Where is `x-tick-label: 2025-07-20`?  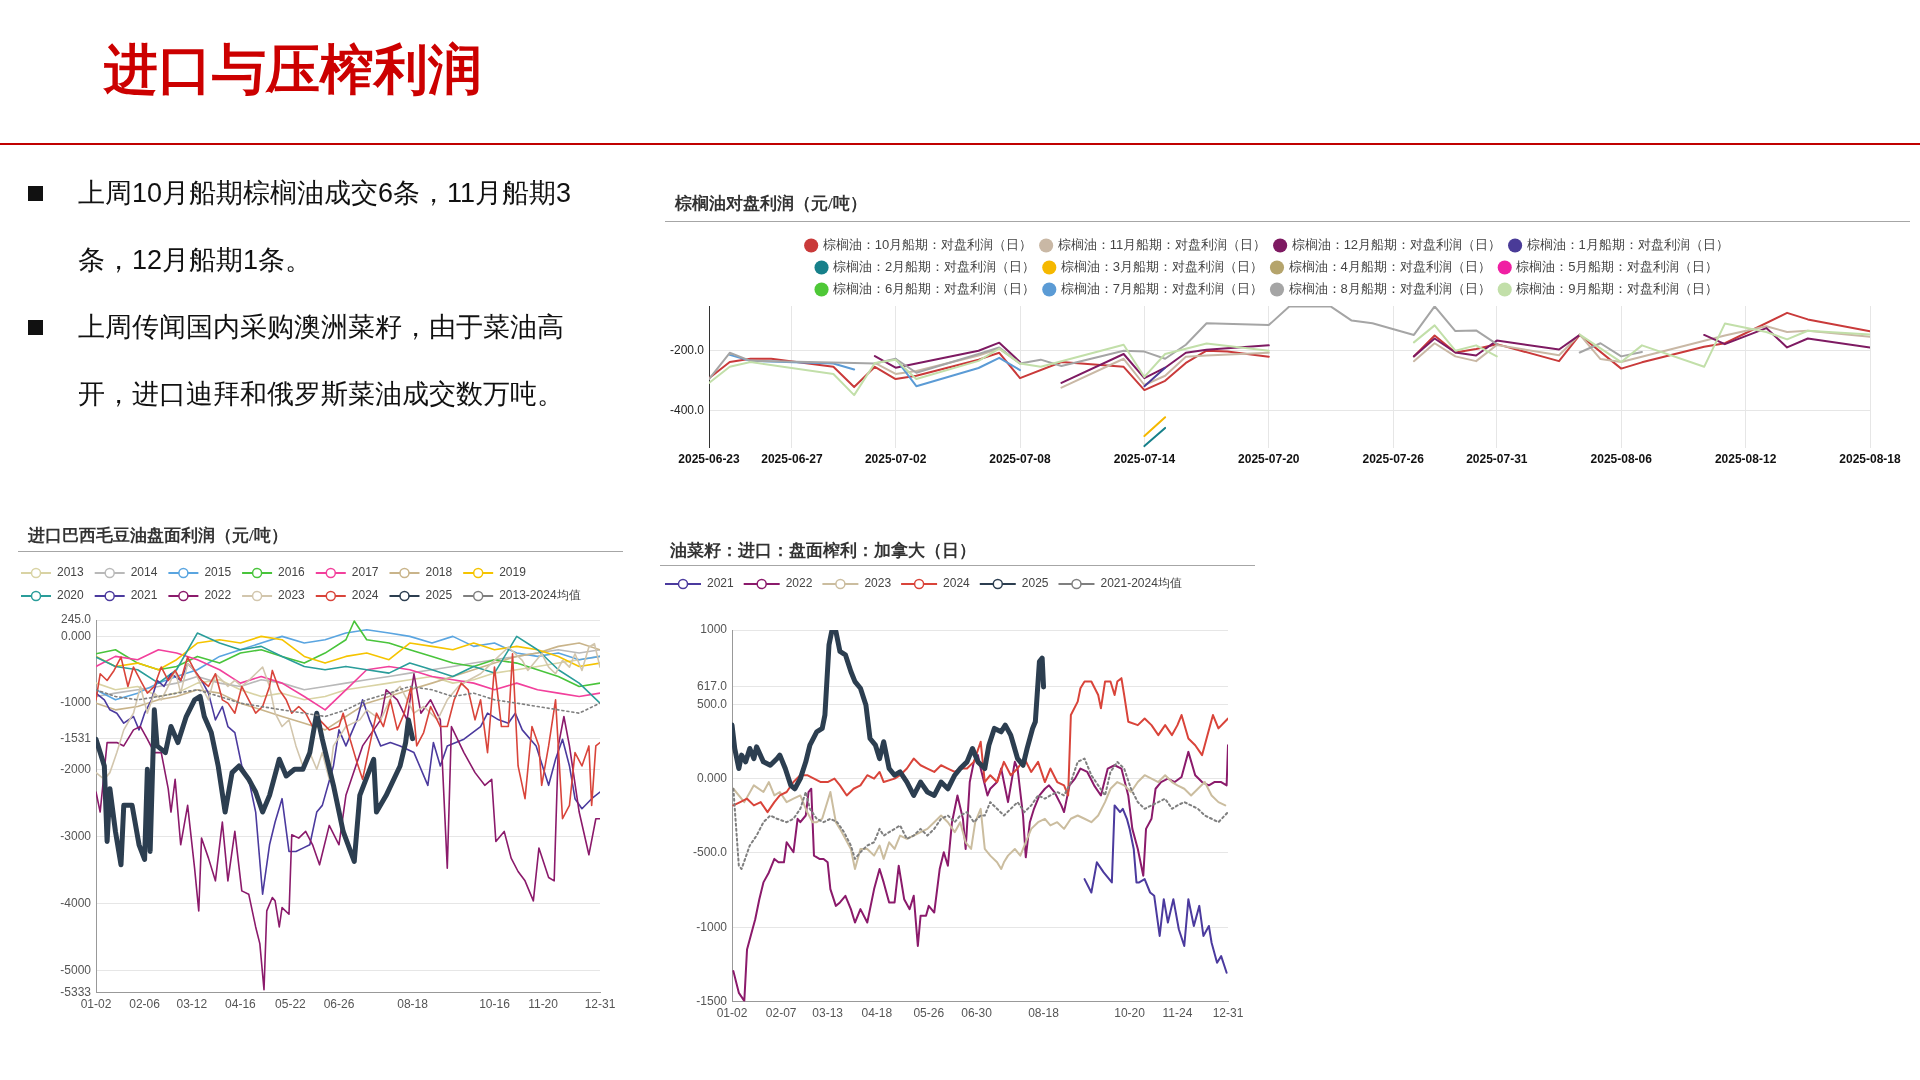
x-tick-label: 2025-07-20 is located at coordinates (1269, 459).